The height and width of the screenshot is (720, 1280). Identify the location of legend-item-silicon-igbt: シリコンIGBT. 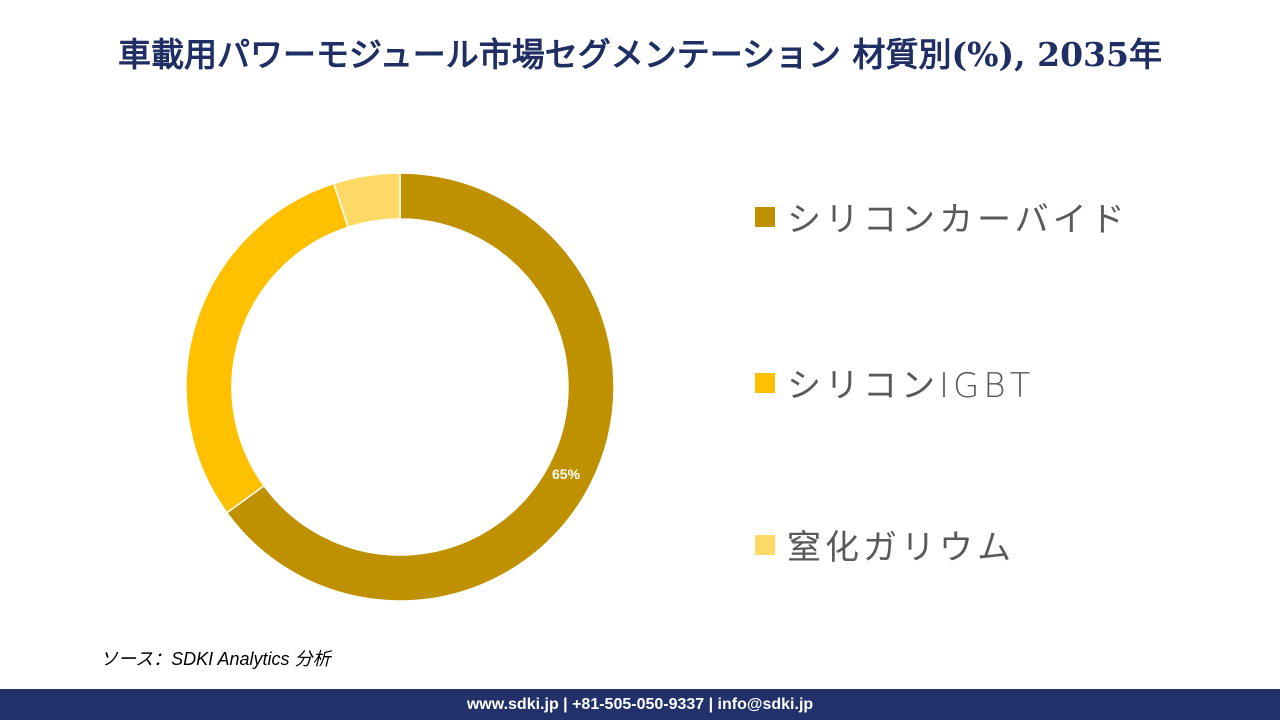
(894, 382).